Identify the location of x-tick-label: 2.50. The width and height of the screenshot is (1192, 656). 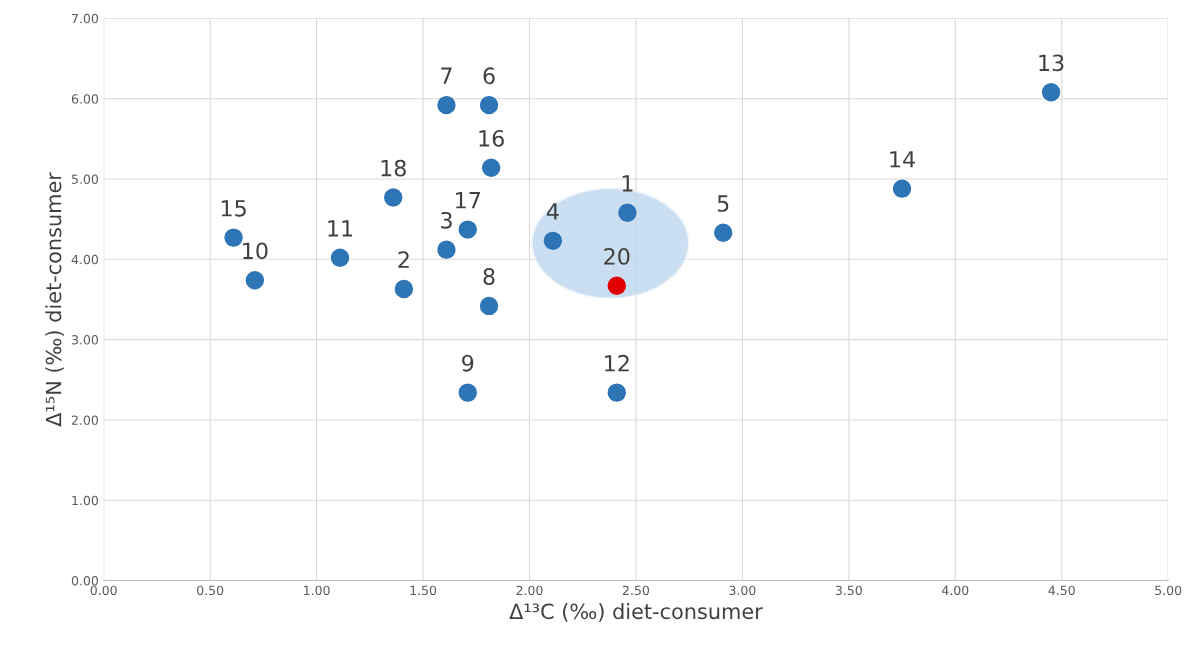
(636, 590).